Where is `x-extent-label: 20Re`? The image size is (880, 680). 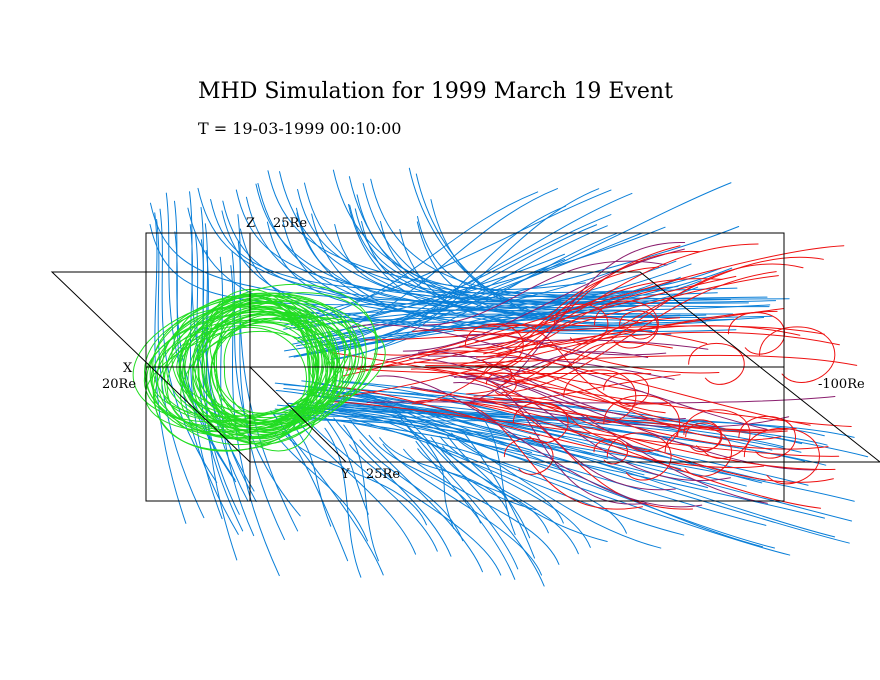 x-extent-label: 20Re is located at coordinates (119, 384).